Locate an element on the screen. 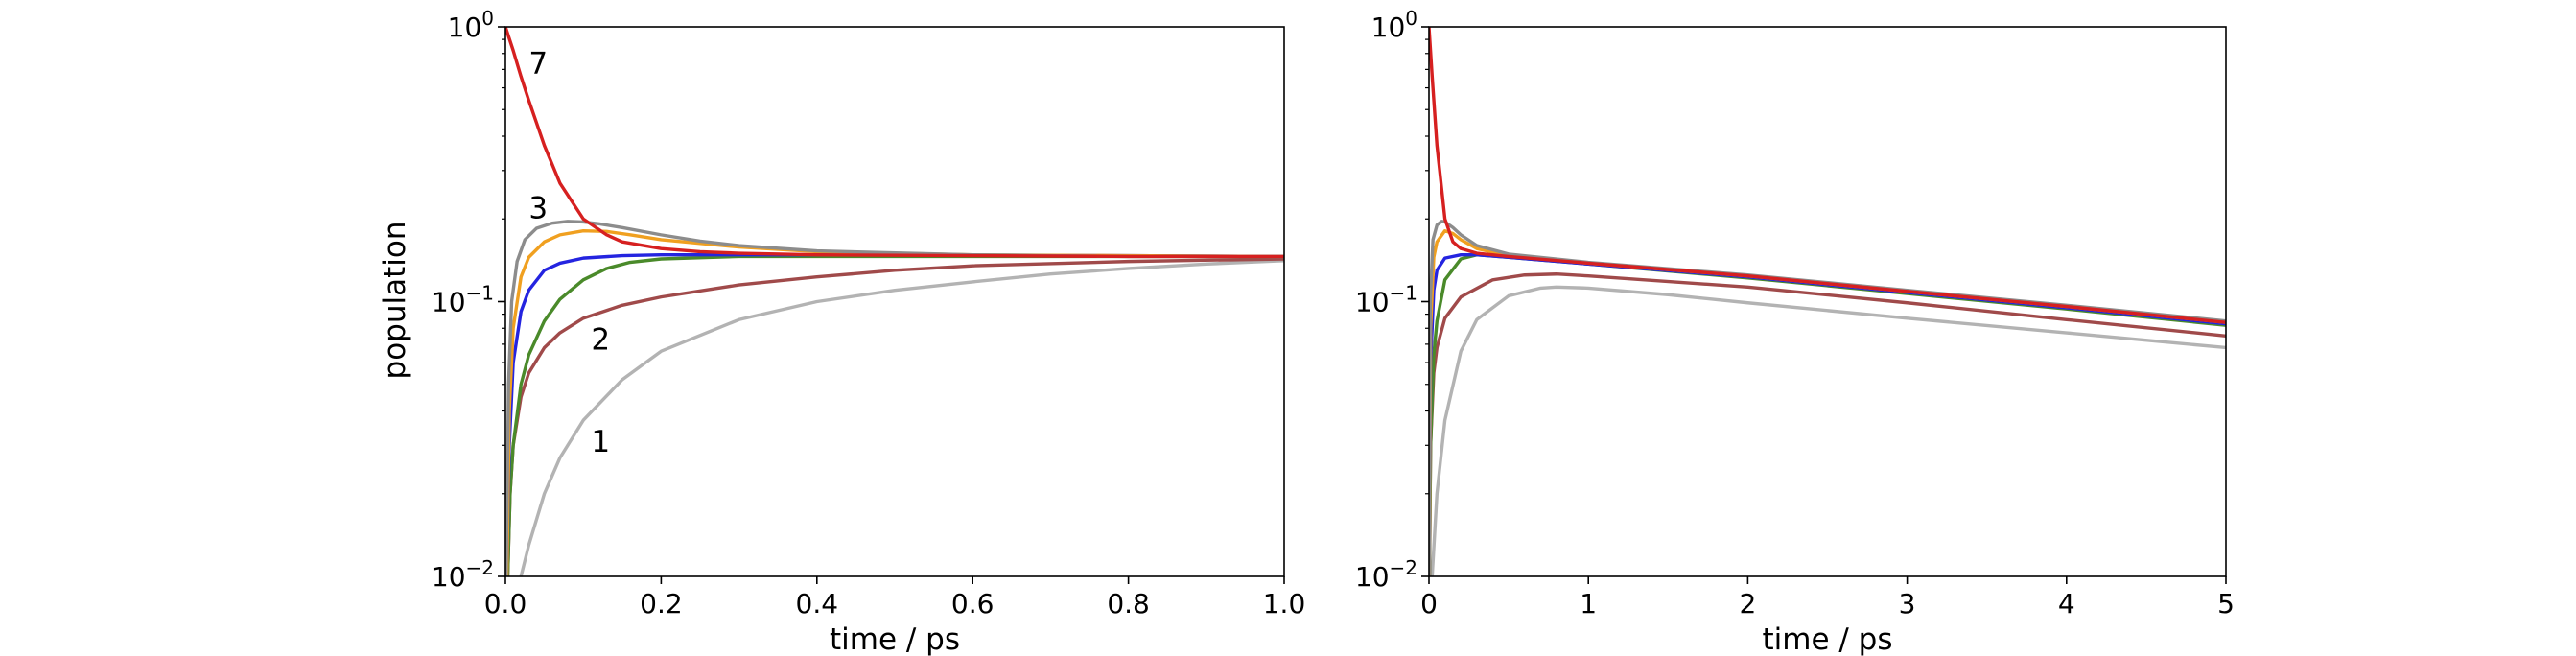  left-curve-label-2: 2 is located at coordinates (600, 340).